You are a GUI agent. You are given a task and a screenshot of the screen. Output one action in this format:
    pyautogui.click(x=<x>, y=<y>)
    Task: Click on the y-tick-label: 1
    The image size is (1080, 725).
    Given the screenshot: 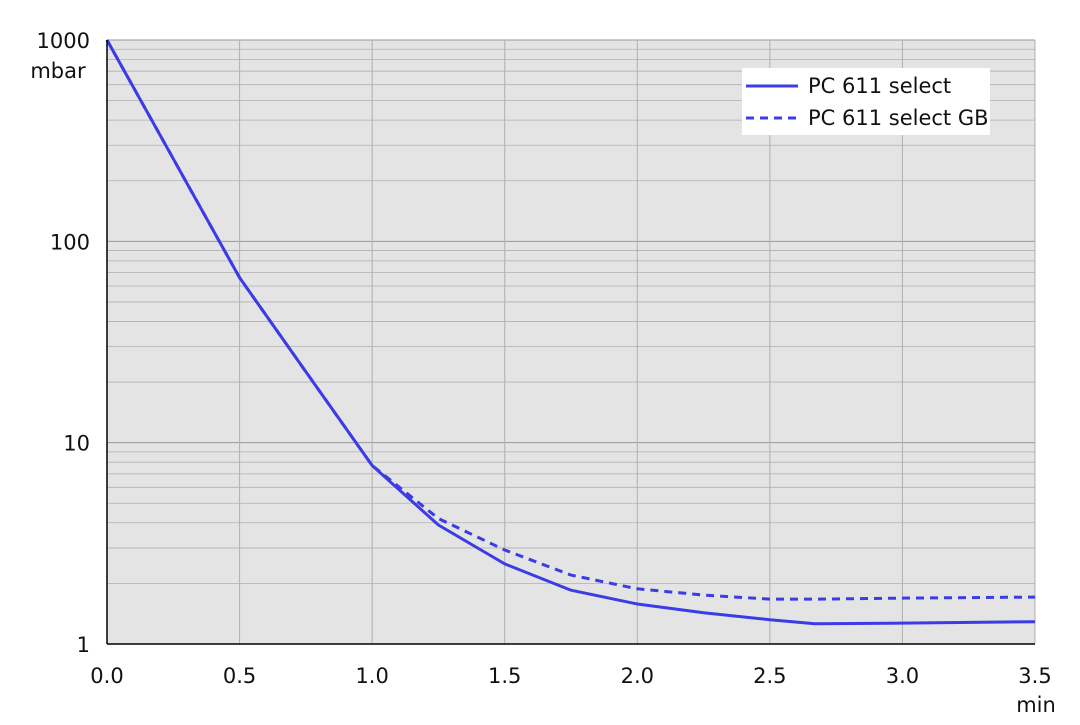 What is the action you would take?
    pyautogui.click(x=83, y=645)
    